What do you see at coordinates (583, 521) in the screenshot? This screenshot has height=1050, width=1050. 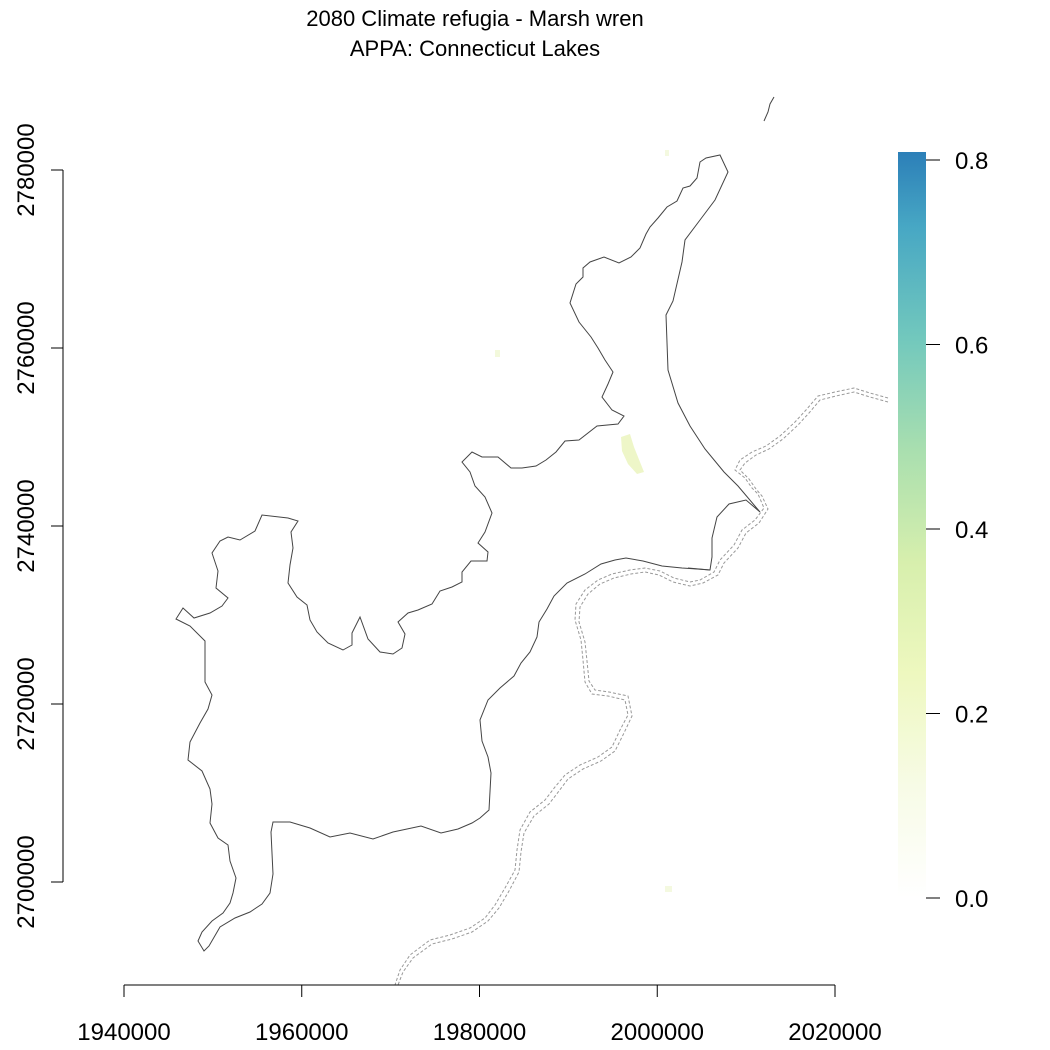 I see `raster-patches` at bounding box center [583, 521].